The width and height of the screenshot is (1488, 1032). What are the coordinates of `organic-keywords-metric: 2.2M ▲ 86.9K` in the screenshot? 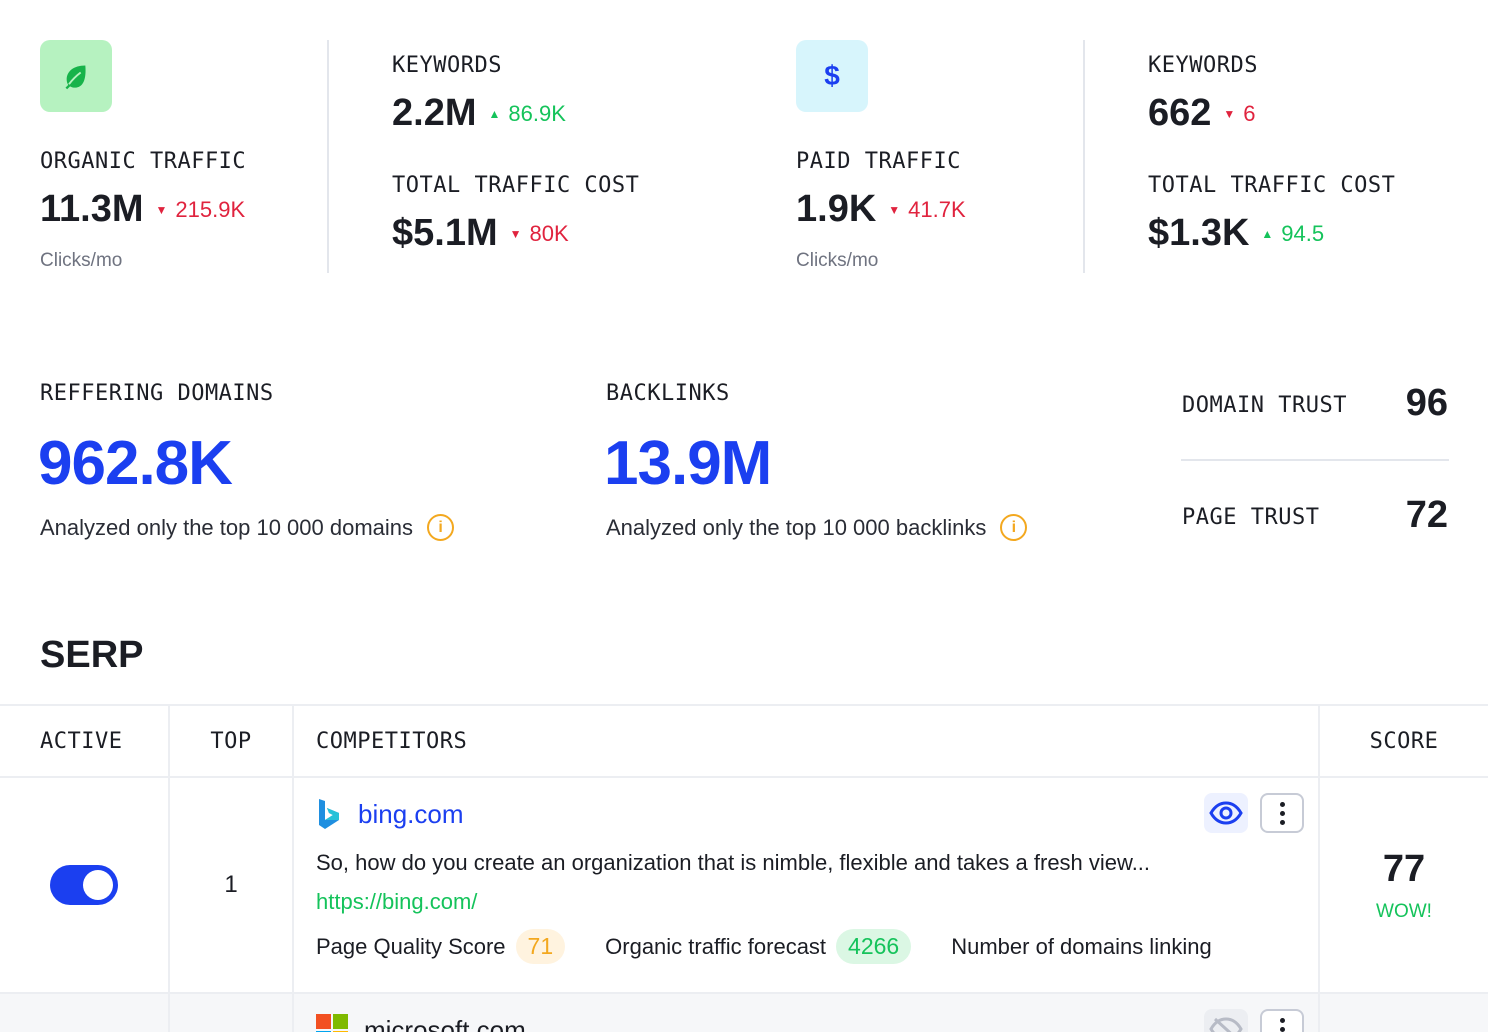 It's located at (479, 113).